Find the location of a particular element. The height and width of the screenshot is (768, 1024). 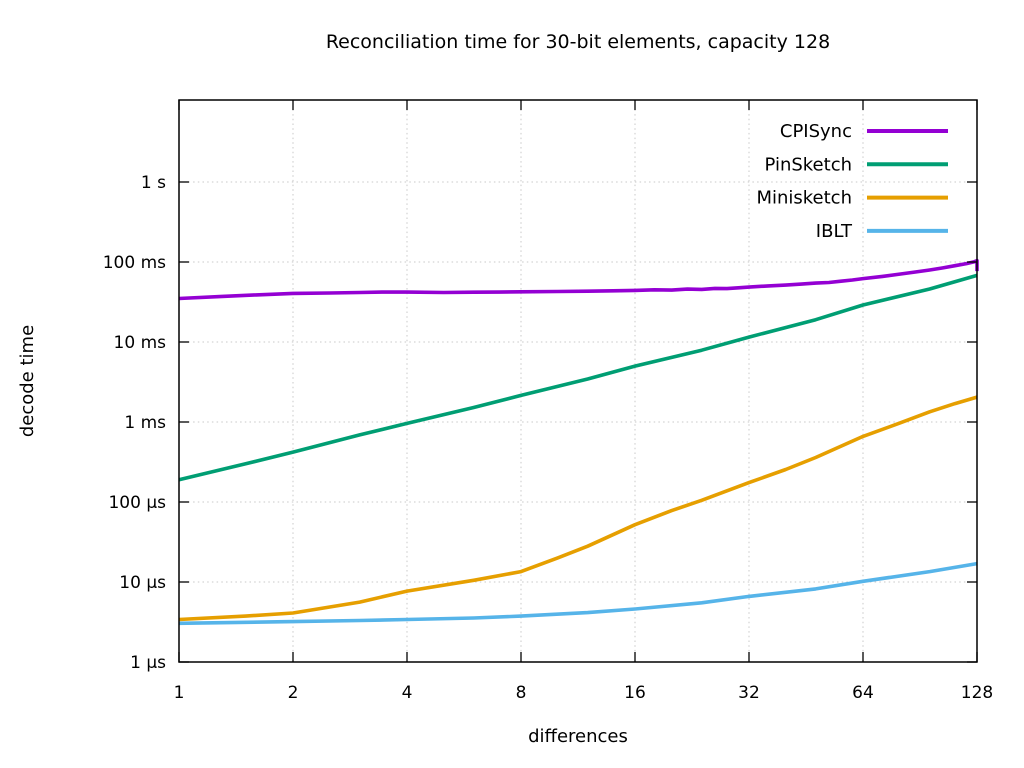

x-tick-label: 1 is located at coordinates (179, 693).